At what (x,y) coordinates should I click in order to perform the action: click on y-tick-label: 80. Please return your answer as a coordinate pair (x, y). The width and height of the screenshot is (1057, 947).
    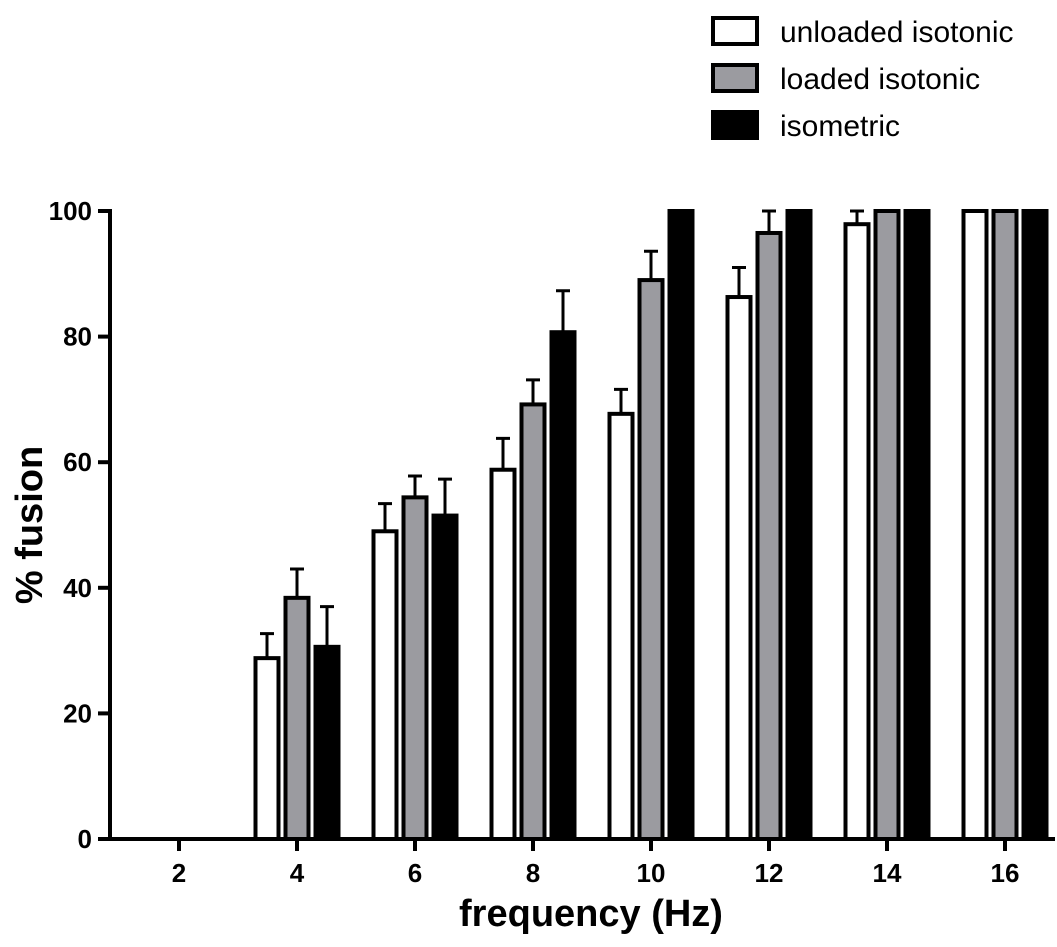
    Looking at the image, I should click on (77, 337).